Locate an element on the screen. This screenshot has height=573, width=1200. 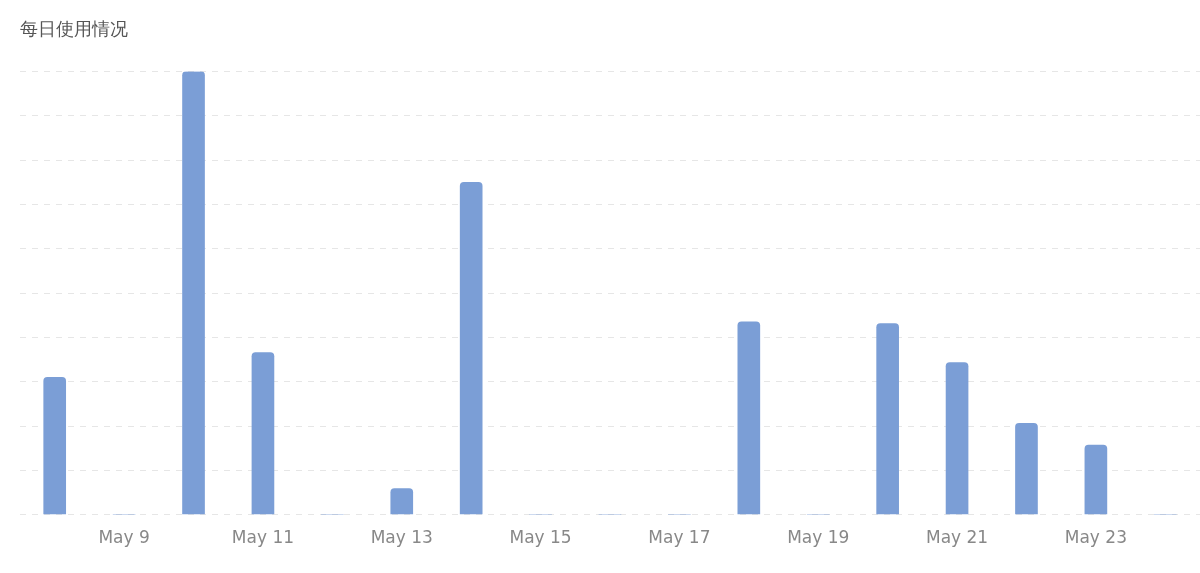
x-tick-label: May 11 is located at coordinates (263, 537).